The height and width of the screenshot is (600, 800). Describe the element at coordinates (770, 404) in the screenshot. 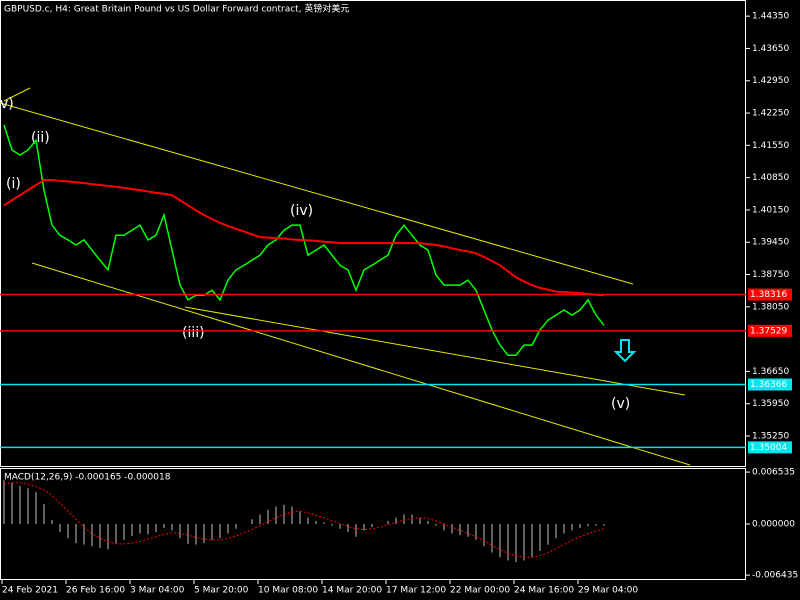

I see `y-tick-label: 1.35950` at that location.